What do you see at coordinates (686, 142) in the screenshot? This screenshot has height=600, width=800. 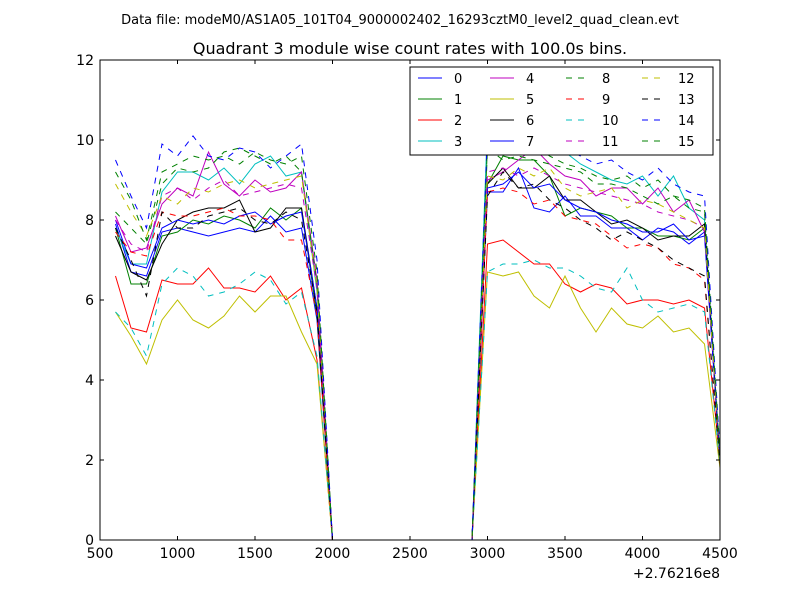 I see `legend-label-15: 15` at bounding box center [686, 142].